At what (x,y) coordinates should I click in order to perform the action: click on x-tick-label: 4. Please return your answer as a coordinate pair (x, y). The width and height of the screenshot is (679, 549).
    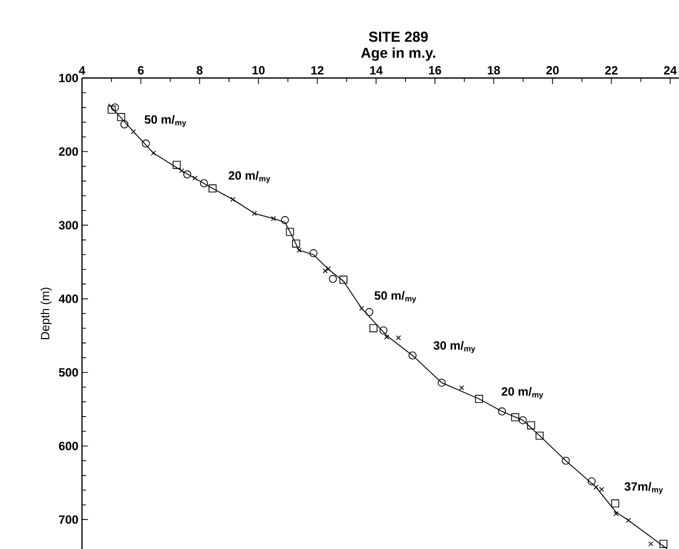
    Looking at the image, I should click on (82, 70).